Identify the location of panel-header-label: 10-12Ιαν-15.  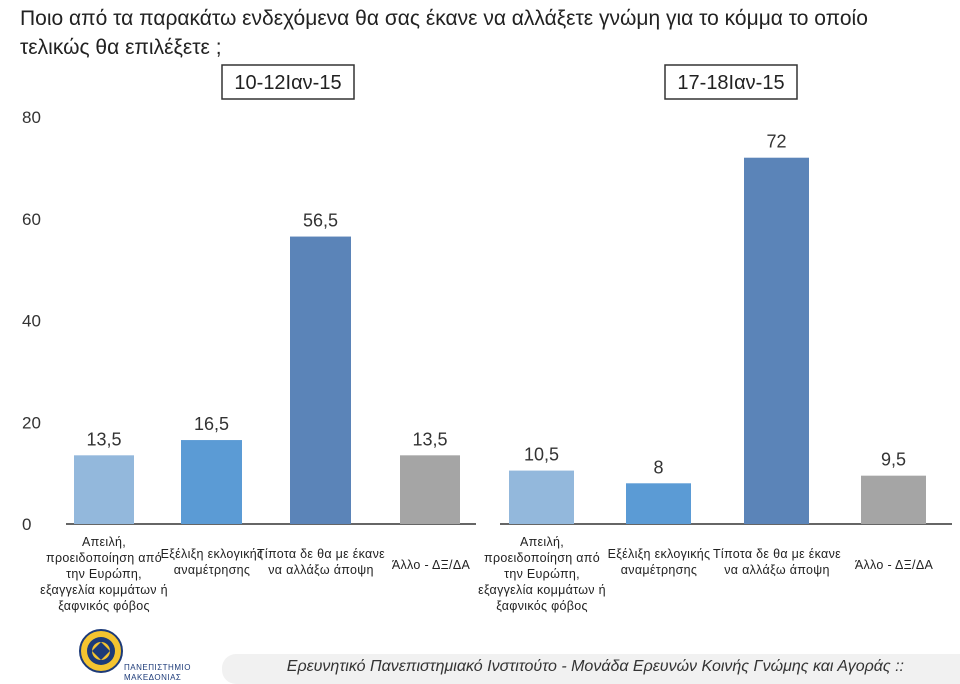
(287, 83).